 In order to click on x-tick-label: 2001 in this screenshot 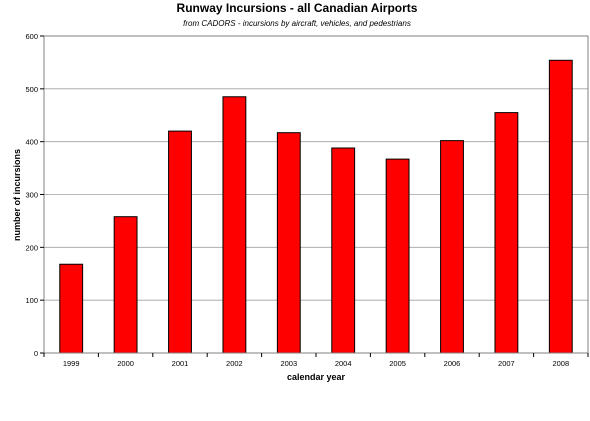, I will do `click(180, 363)`.